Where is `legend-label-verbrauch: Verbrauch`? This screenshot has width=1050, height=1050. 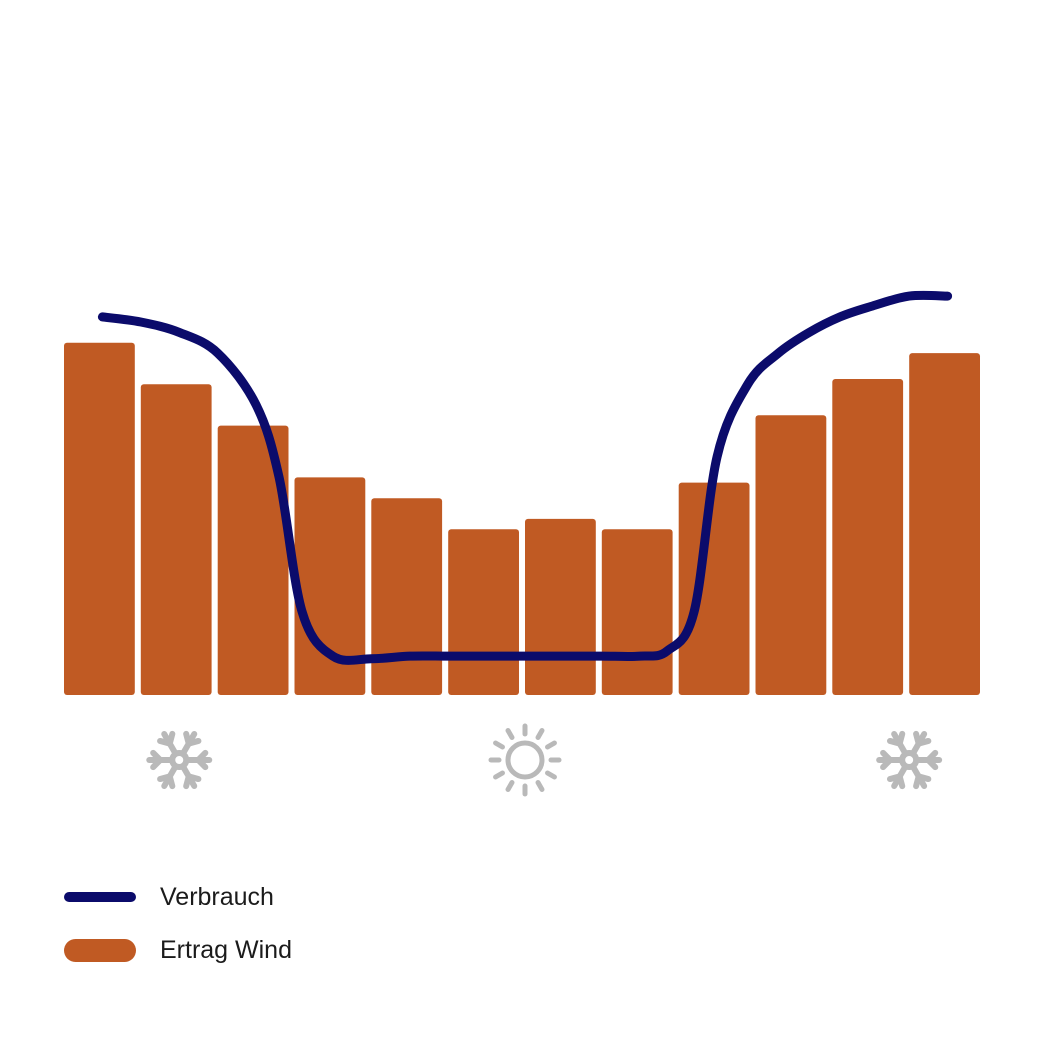
legend-label-verbrauch: Verbrauch is located at coordinates (217, 897).